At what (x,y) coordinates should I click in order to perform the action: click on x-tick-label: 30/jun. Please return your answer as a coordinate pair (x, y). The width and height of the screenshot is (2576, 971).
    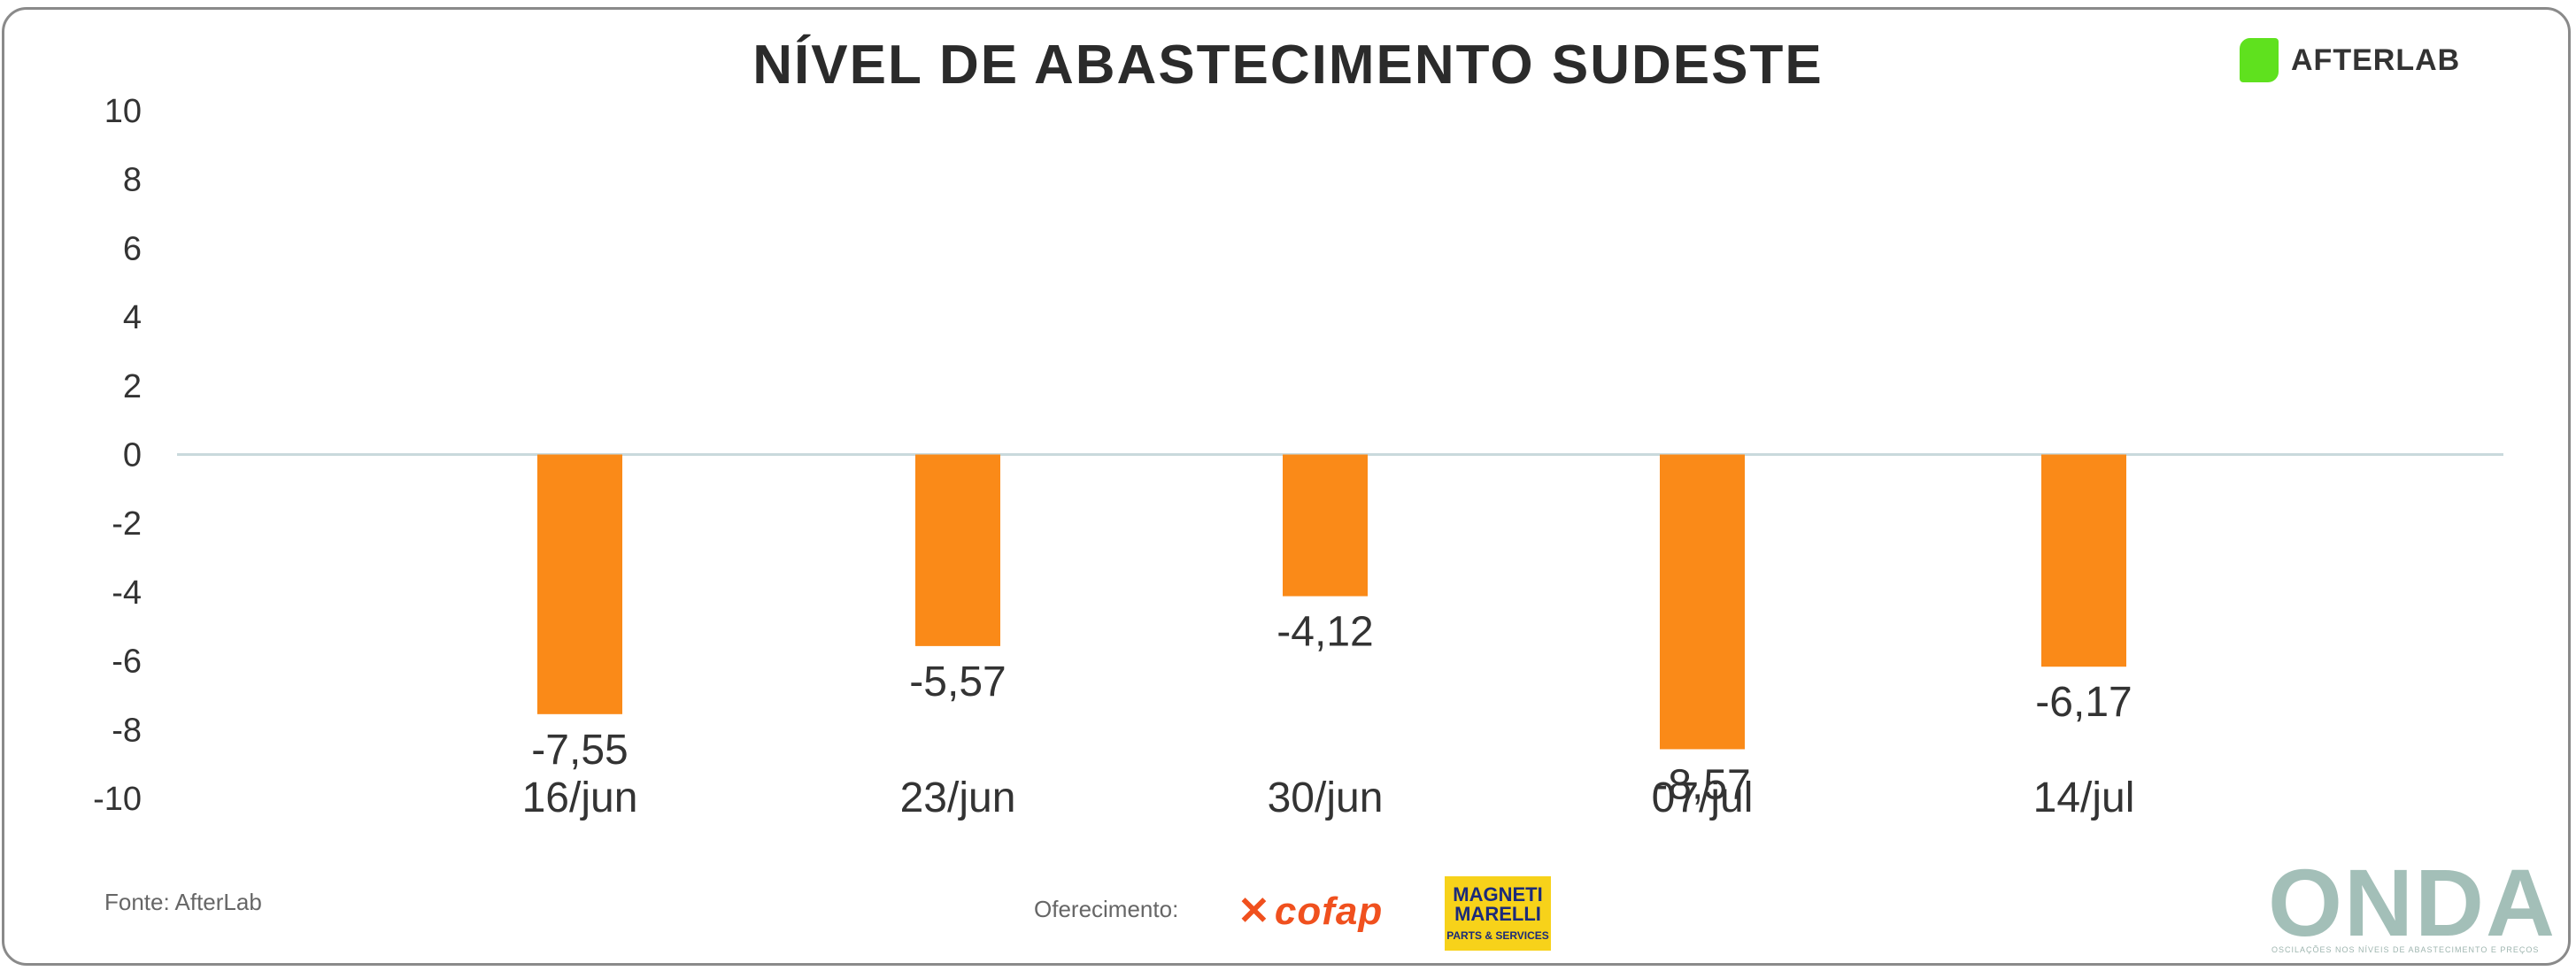
    Looking at the image, I should click on (1326, 797).